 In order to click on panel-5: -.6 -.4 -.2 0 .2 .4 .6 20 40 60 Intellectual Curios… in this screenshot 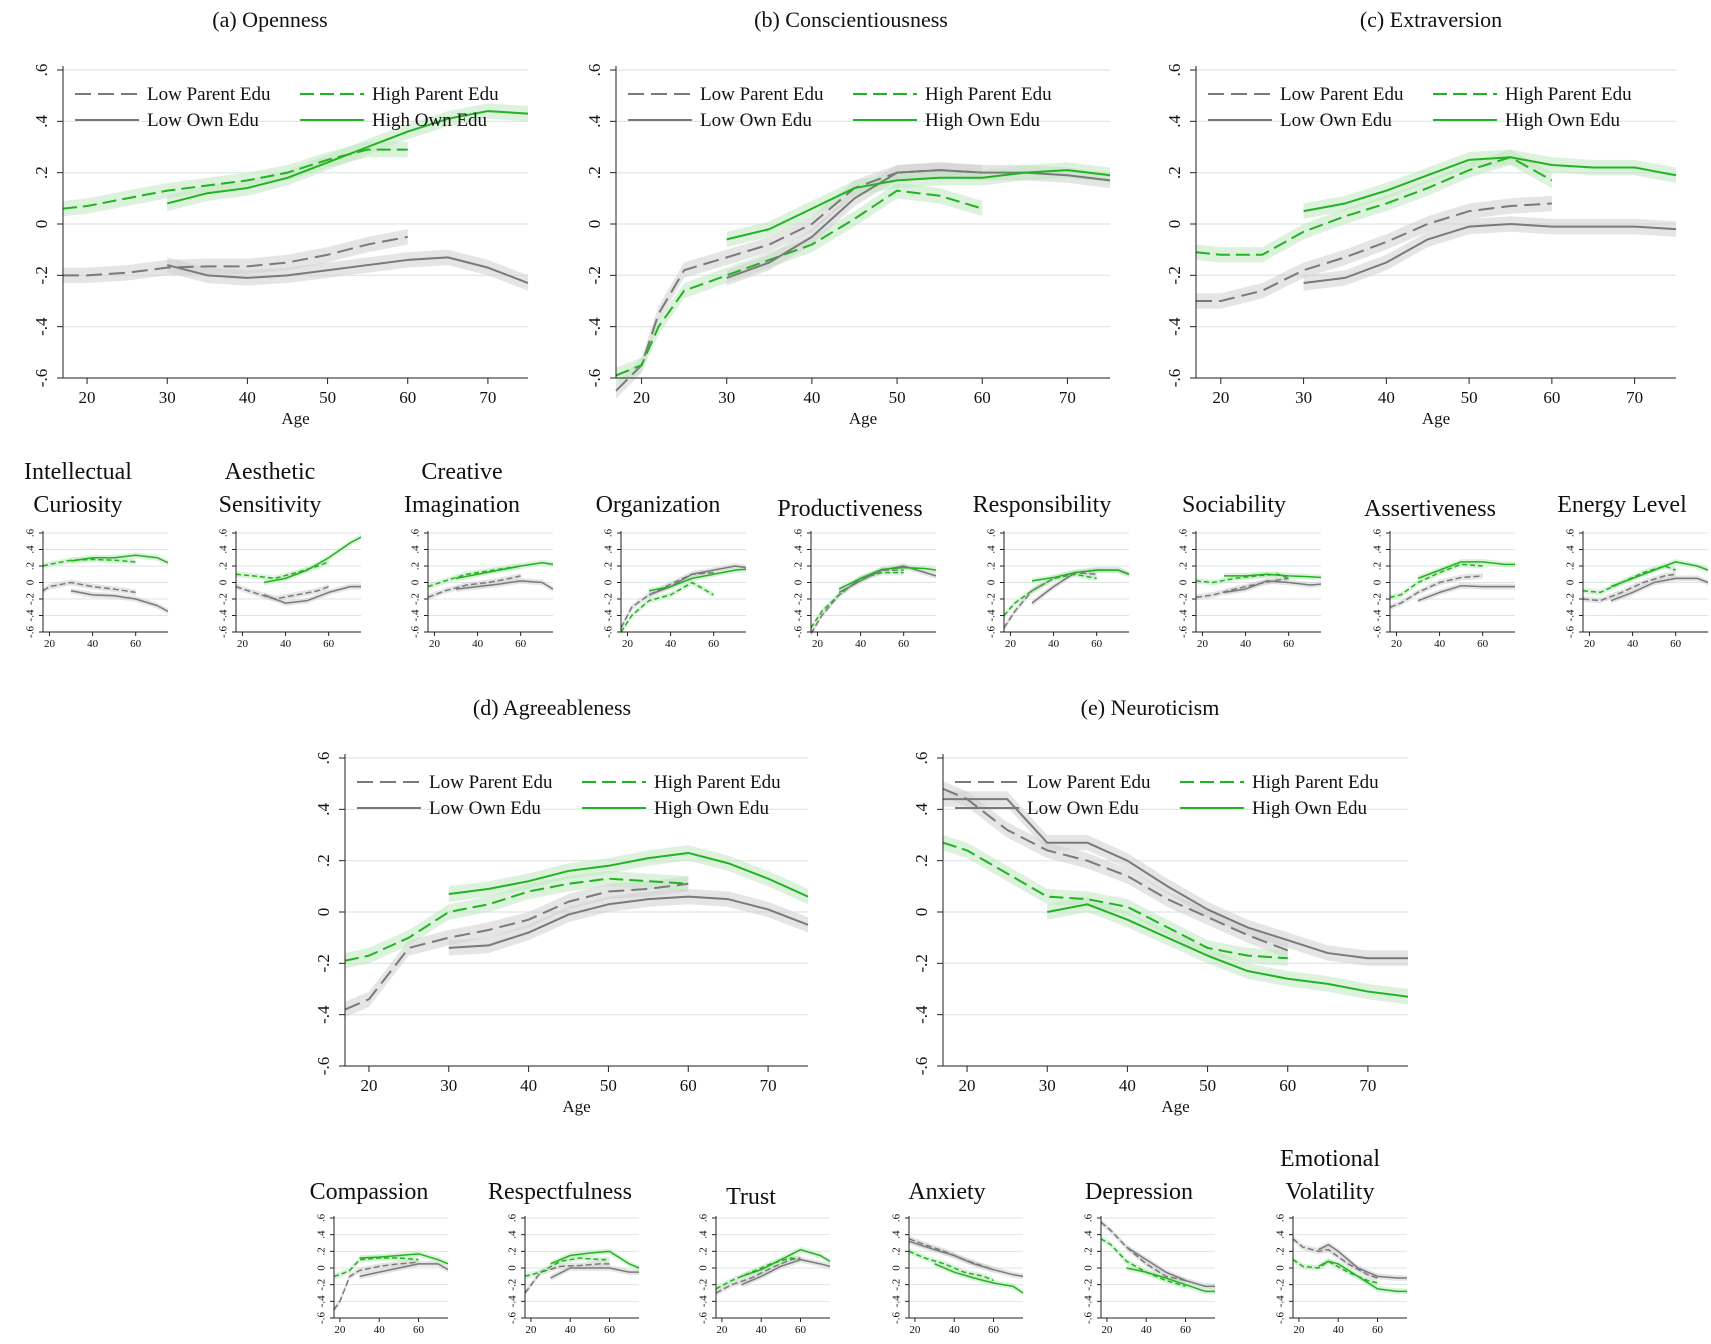, I will do `click(96, 554)`.